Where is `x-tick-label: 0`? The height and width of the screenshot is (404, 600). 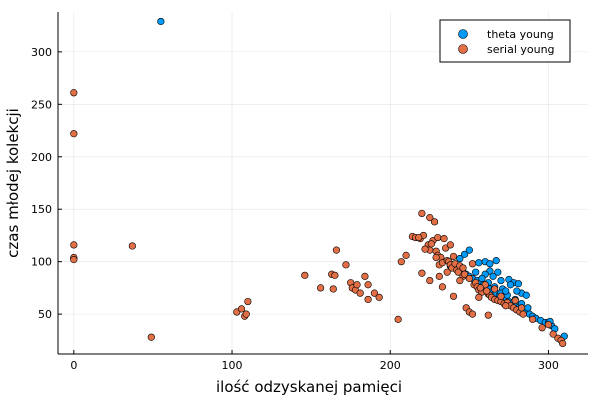 x-tick-label: 0 is located at coordinates (73, 365).